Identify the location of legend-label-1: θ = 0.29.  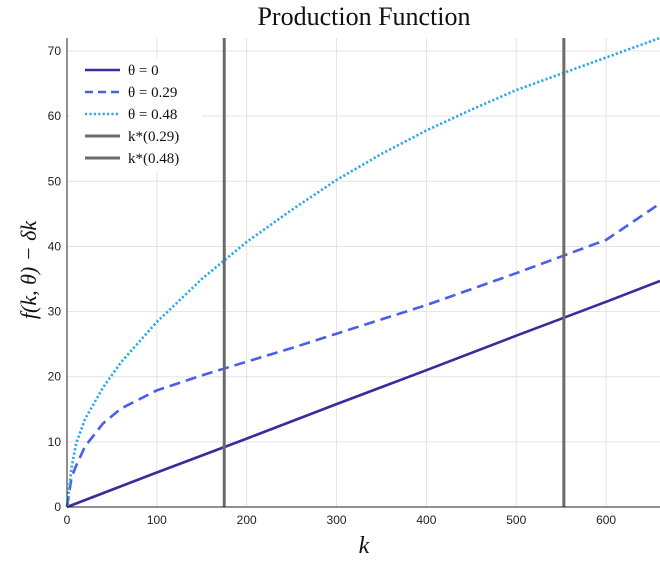
(152, 93).